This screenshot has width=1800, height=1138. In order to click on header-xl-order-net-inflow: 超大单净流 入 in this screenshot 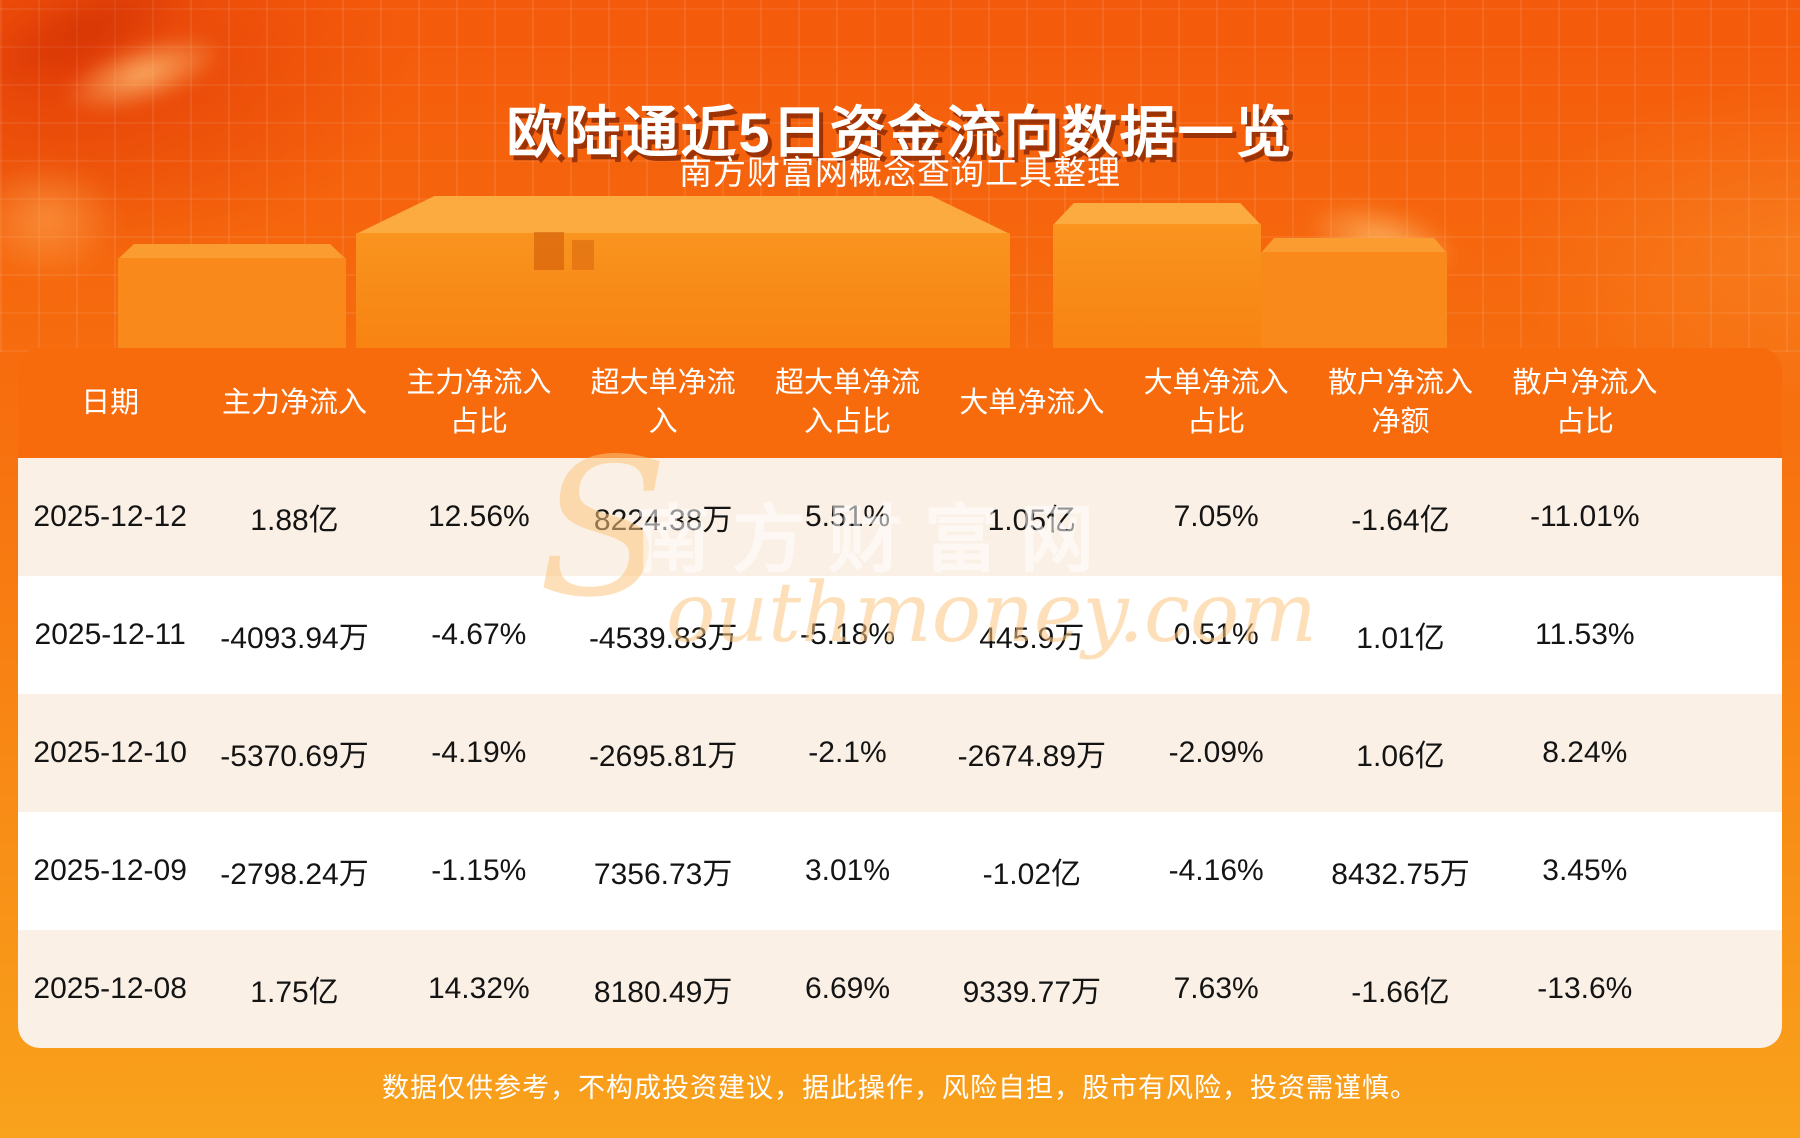, I will do `click(663, 402)`.